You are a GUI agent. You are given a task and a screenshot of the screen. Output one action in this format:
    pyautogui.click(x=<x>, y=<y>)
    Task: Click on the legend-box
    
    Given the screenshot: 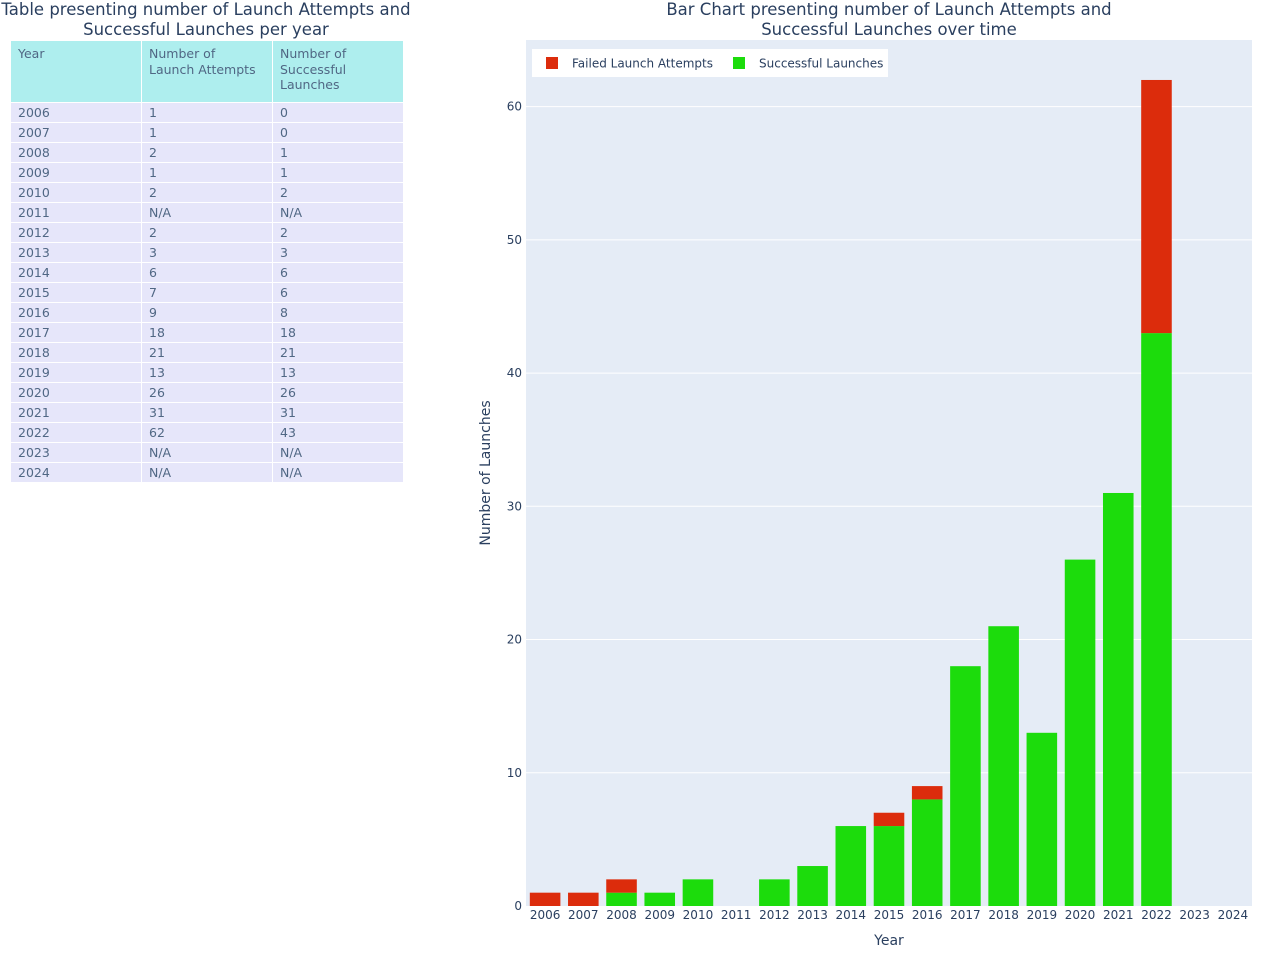 What is the action you would take?
    pyautogui.click(x=710, y=63)
    